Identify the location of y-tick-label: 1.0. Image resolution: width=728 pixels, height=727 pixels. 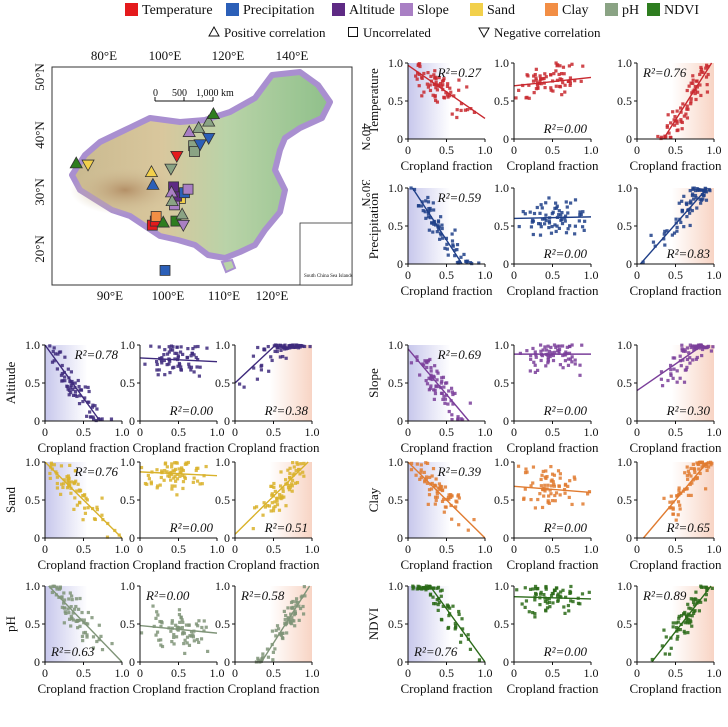
(624, 188).